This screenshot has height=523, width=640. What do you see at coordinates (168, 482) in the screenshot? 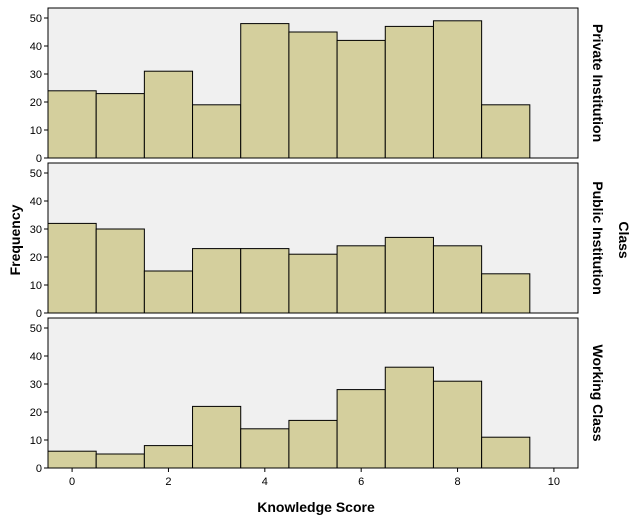
I see `x-tick-label: 2` at bounding box center [168, 482].